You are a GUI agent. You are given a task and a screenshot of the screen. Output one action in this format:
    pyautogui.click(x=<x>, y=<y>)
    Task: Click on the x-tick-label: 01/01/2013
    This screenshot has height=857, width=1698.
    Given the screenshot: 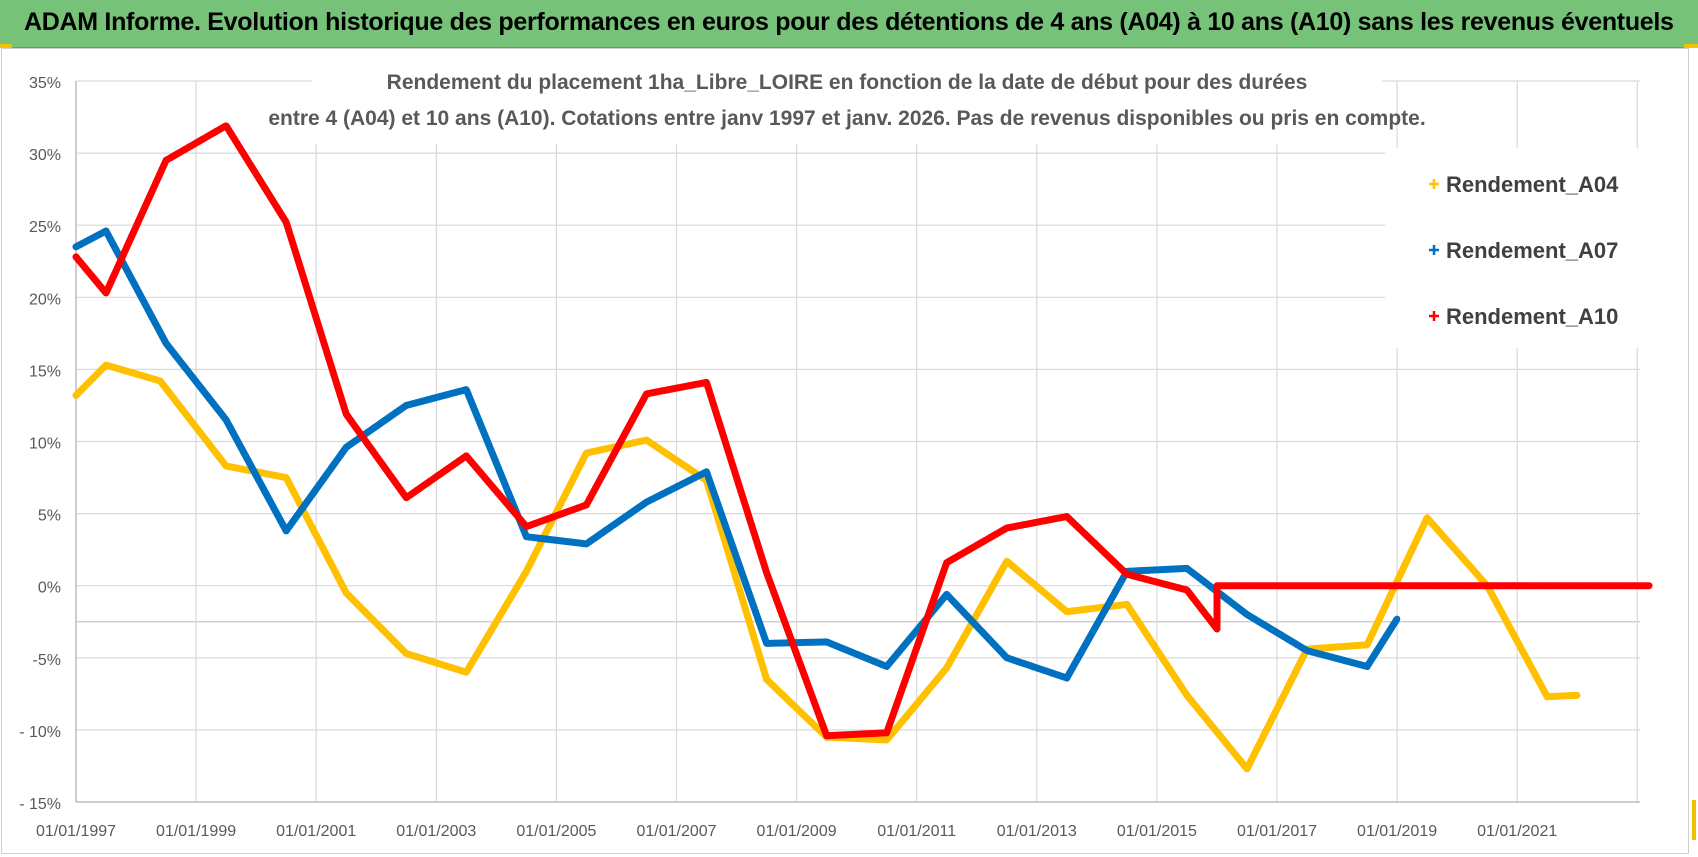 What is the action you would take?
    pyautogui.click(x=1037, y=831)
    